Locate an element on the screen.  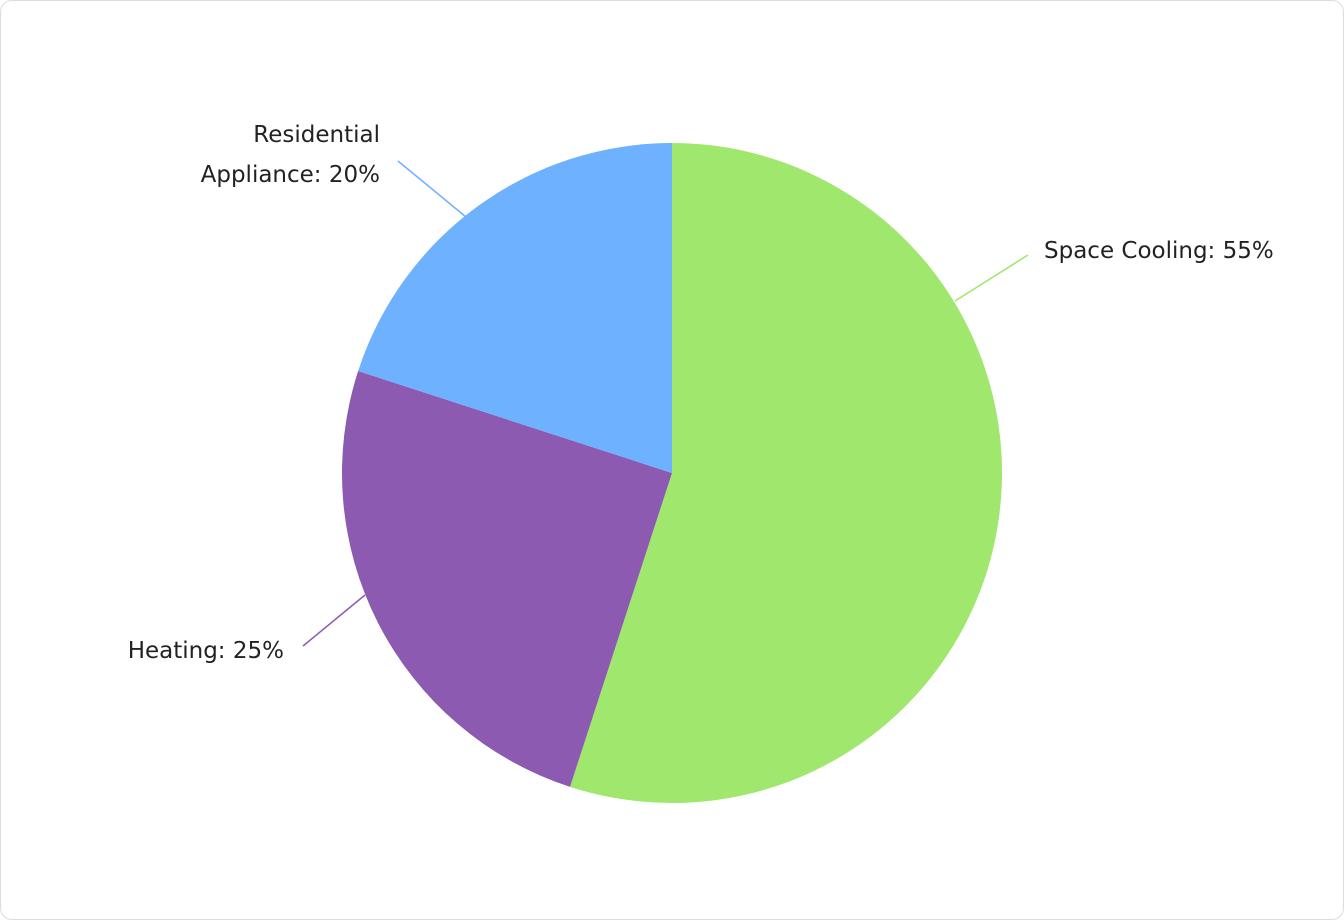
slice-label-residential-appliance: Residential Appliance: 20% is located at coordinates (290, 155).